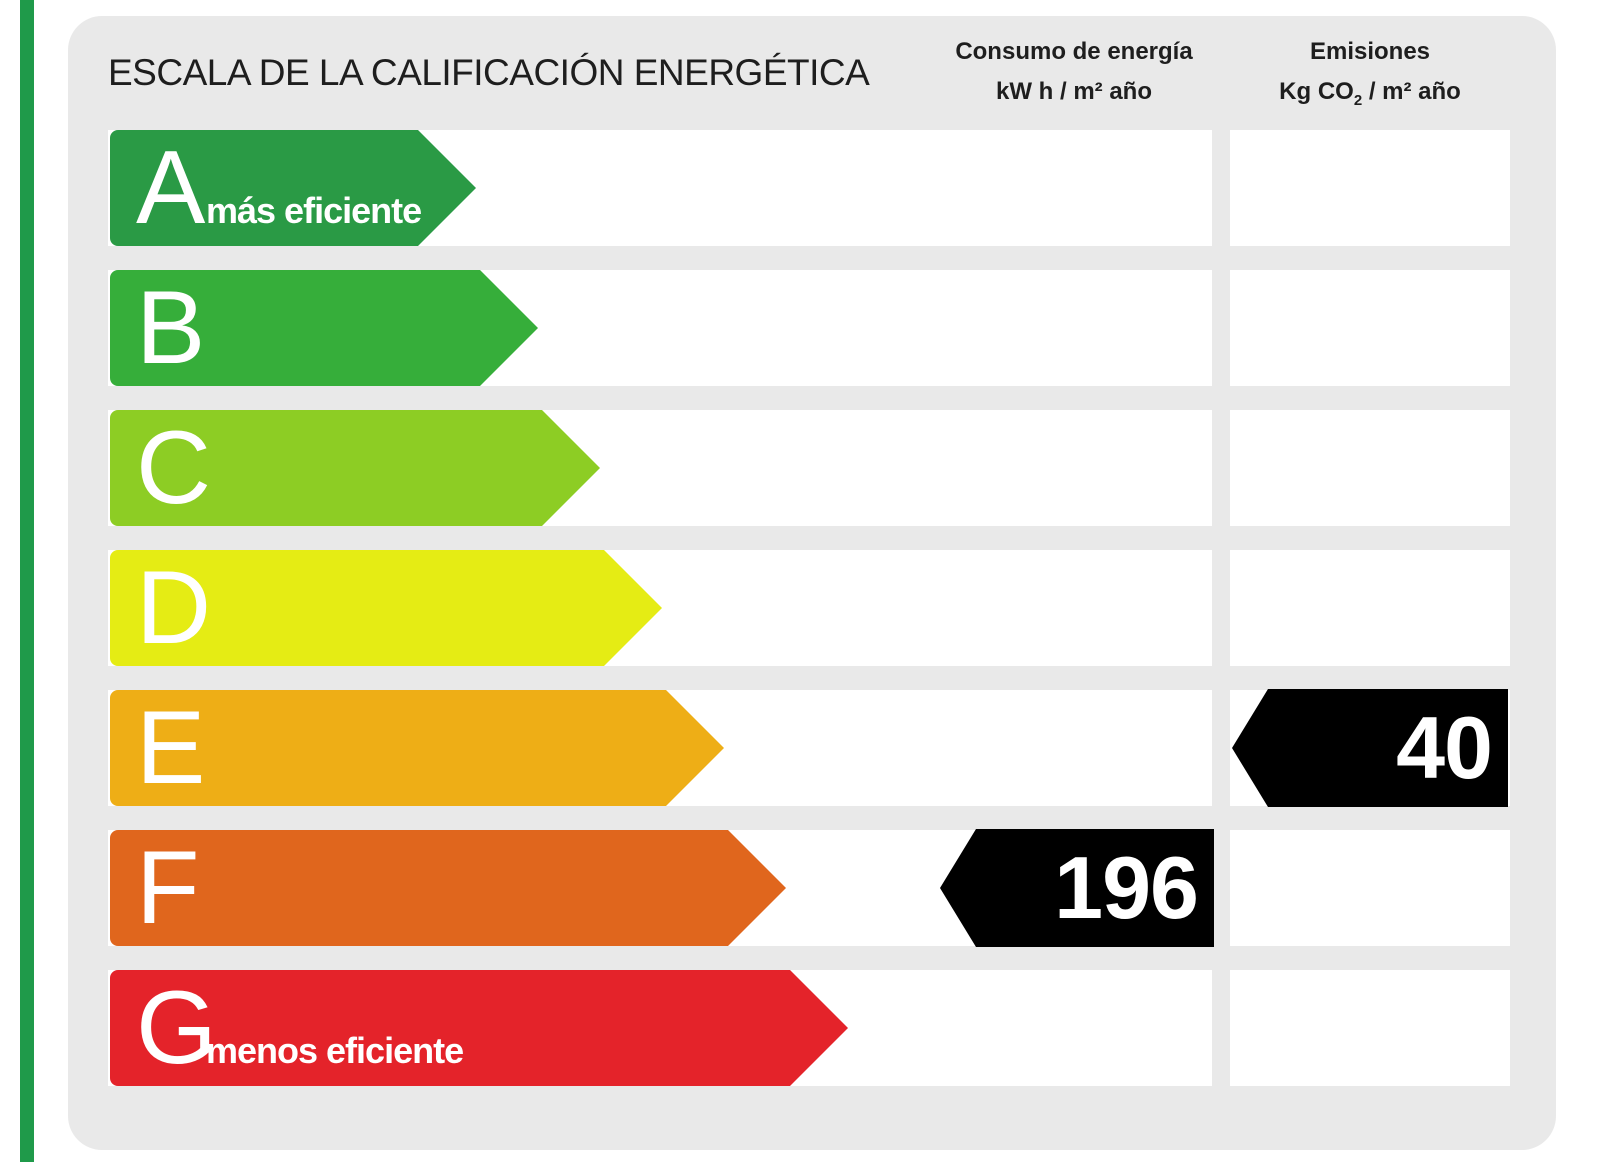  What do you see at coordinates (1370, 468) in the screenshot?
I see `emisiones-cell-c` at bounding box center [1370, 468].